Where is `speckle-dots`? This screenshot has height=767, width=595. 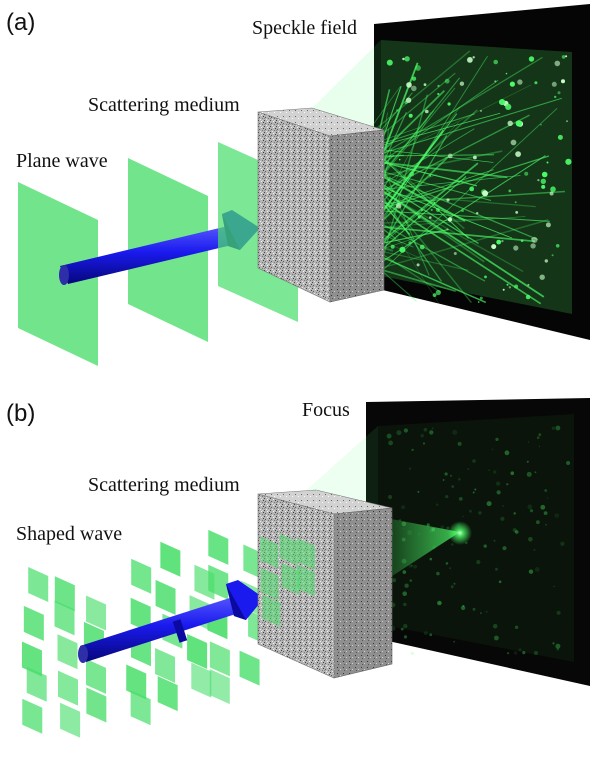
speckle-dots is located at coordinates (477, 179).